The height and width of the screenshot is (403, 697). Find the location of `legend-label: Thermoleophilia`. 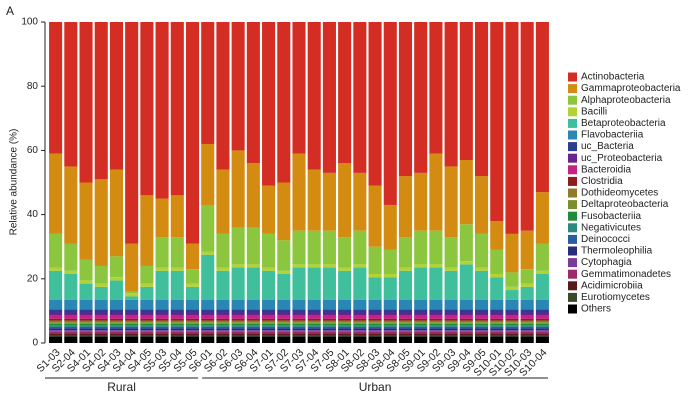

legend-label: Thermoleophilia is located at coordinates (617, 251).